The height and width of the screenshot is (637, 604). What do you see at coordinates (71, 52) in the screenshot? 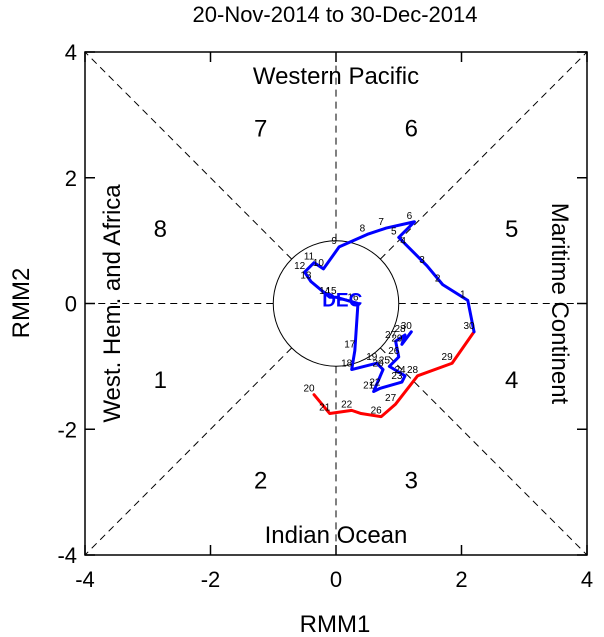
I see `y-tick-label-4: 4` at bounding box center [71, 52].